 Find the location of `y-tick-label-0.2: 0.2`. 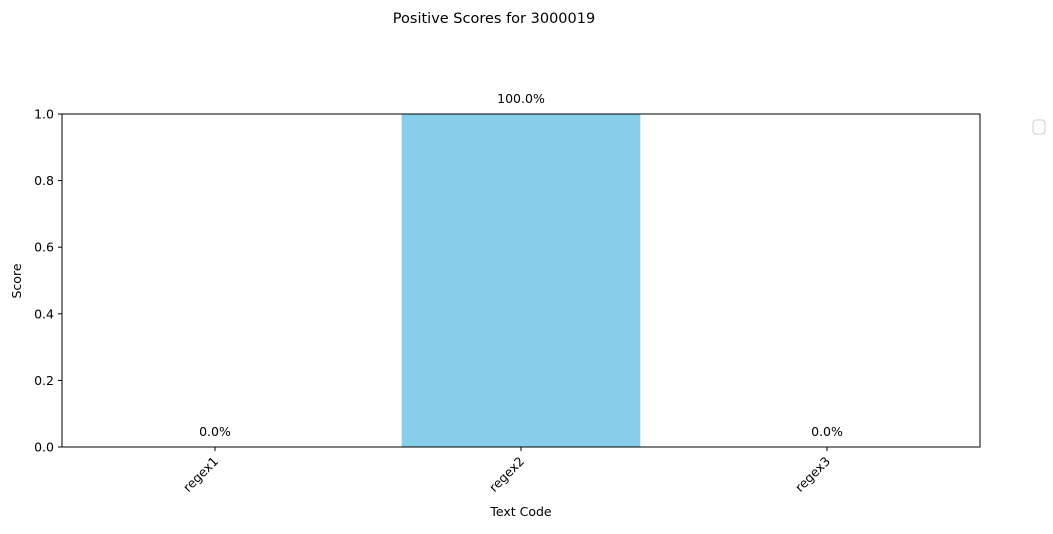

y-tick-label-0.2: 0.2 is located at coordinates (44, 380).